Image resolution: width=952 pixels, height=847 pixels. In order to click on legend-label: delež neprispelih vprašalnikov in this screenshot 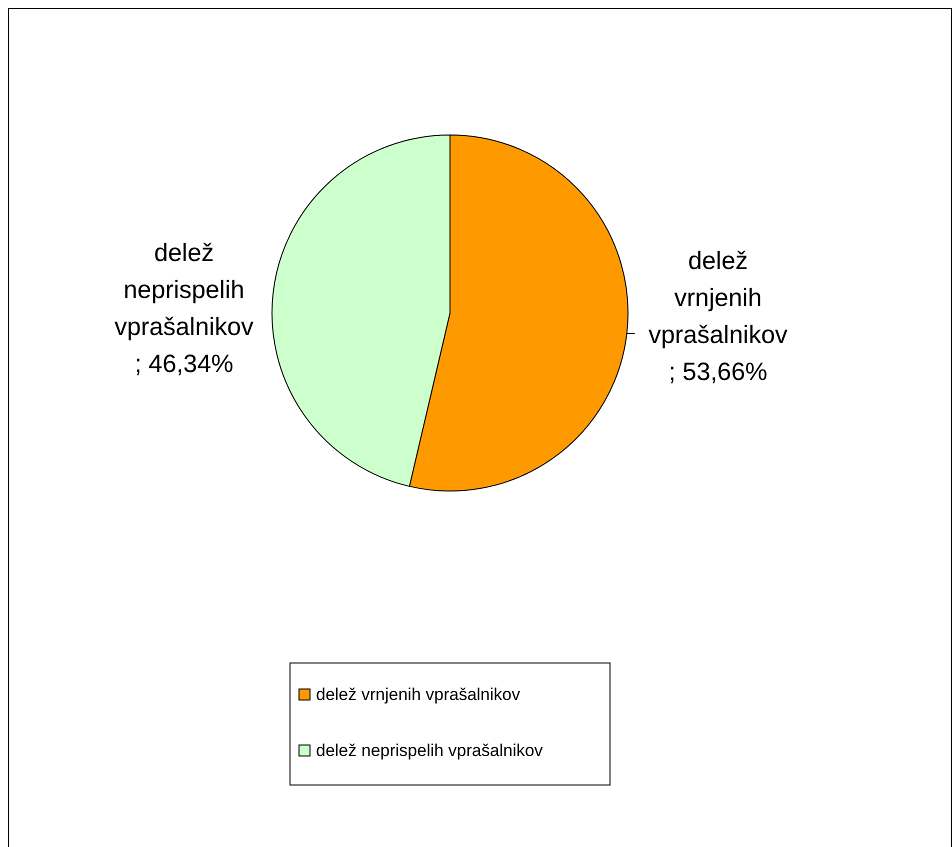, I will do `click(430, 750)`.